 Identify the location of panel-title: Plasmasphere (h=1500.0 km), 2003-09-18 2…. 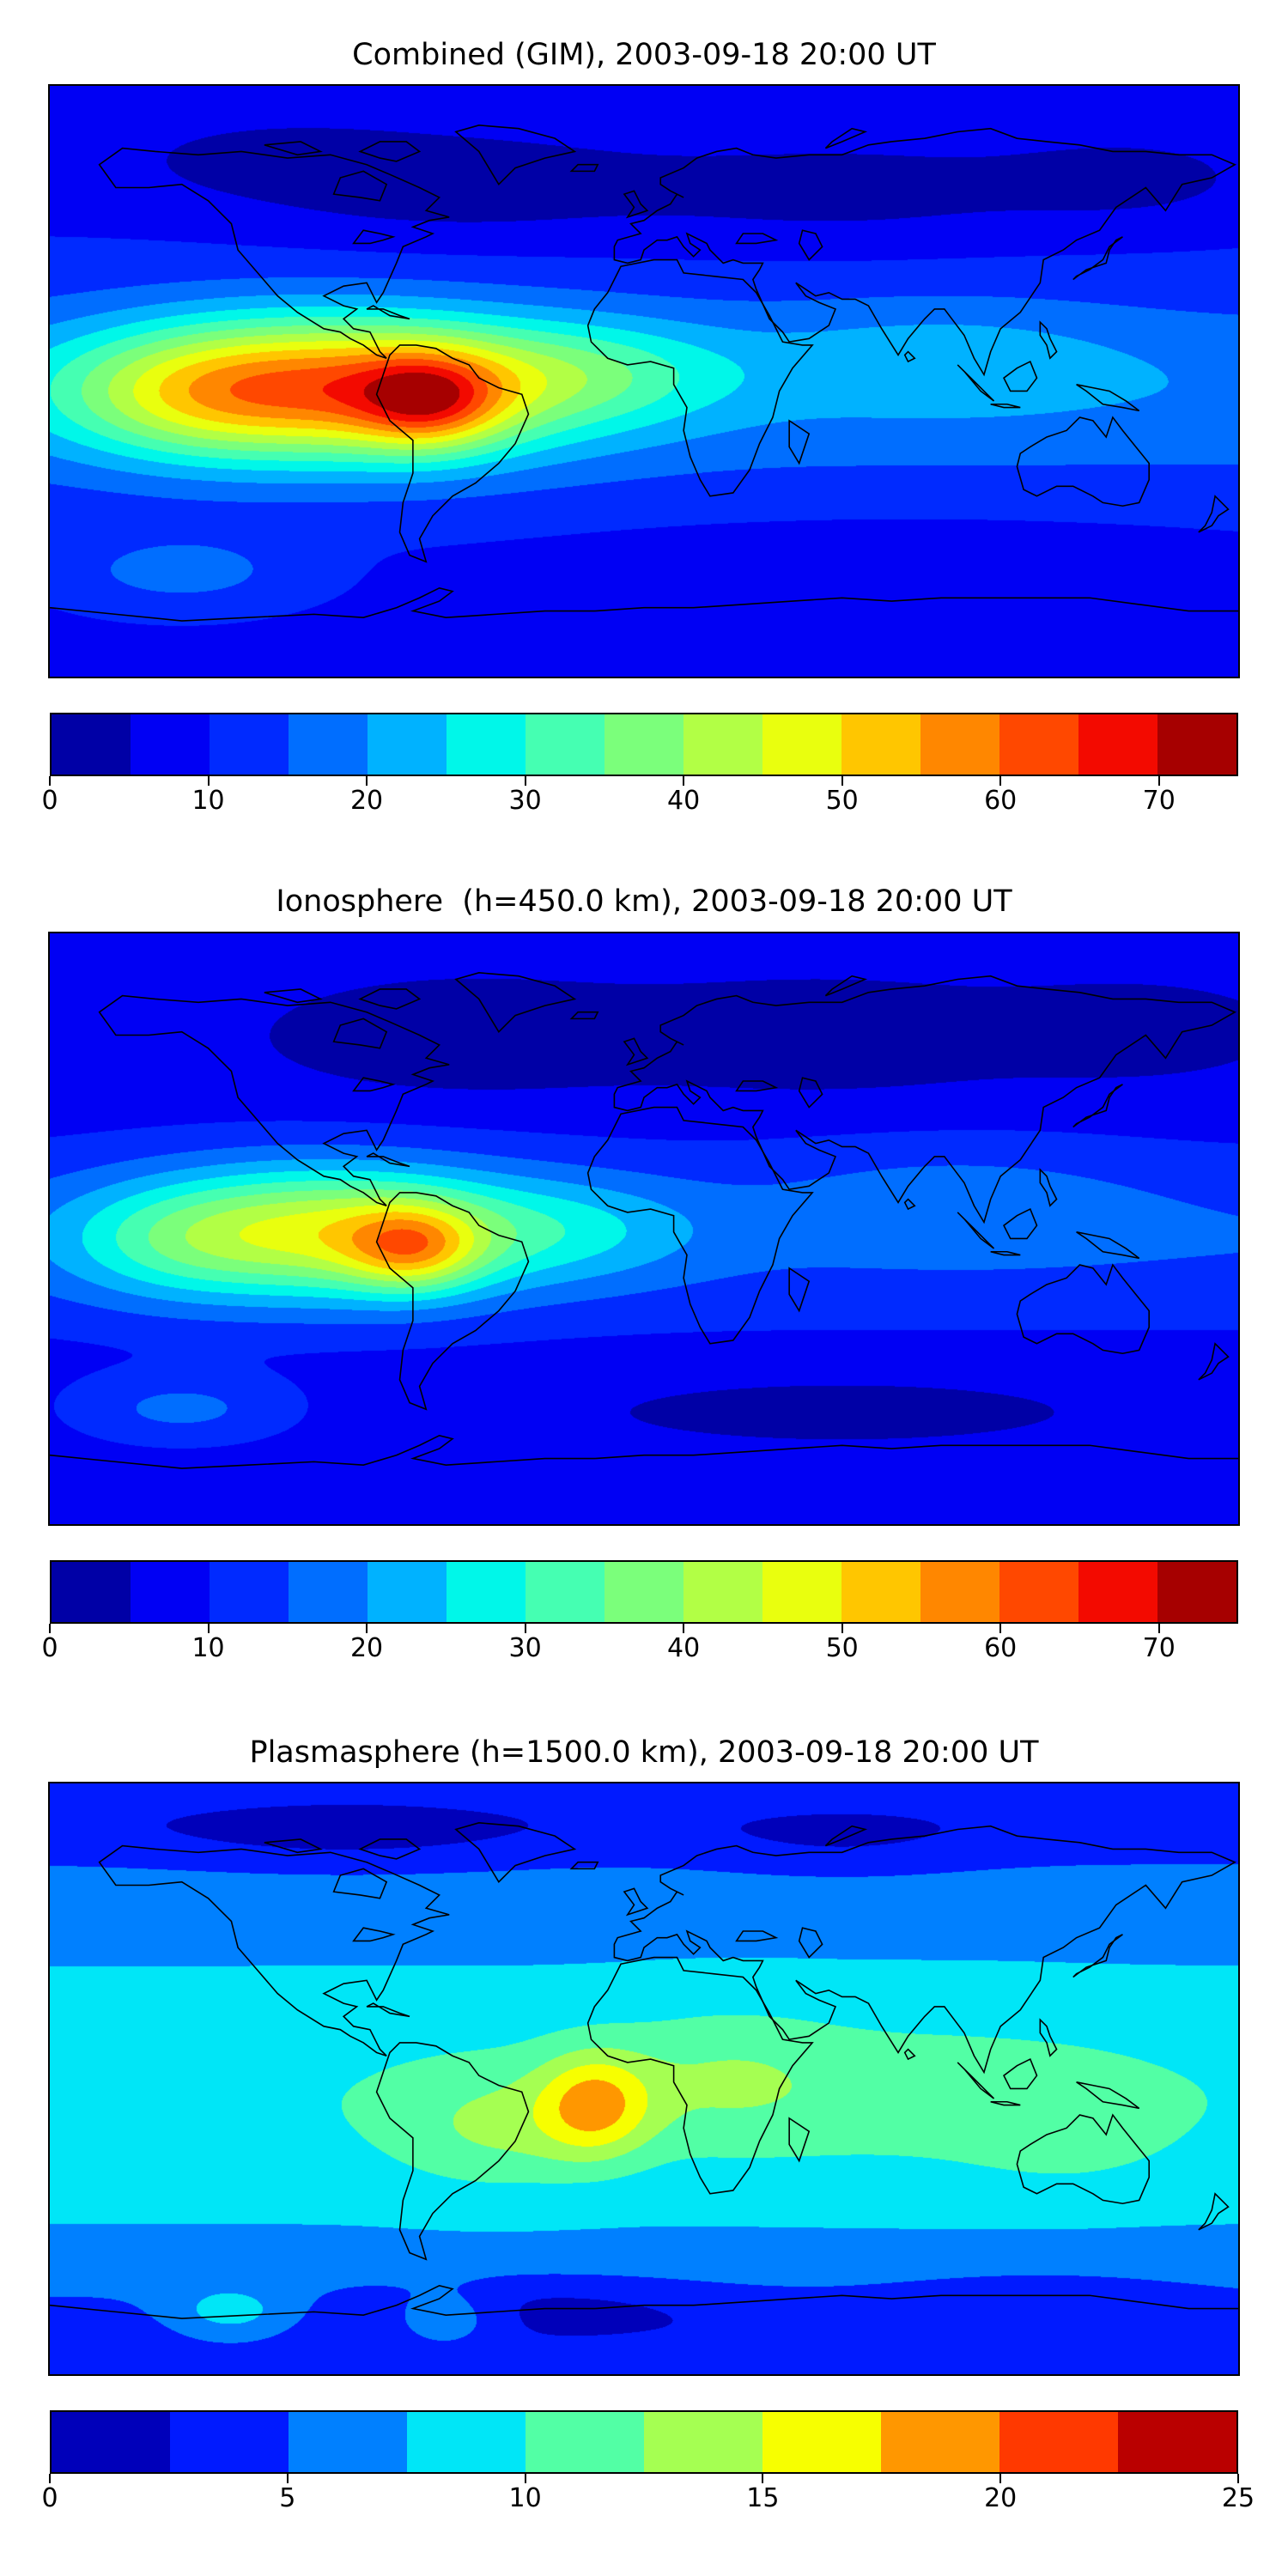
(644, 1752).